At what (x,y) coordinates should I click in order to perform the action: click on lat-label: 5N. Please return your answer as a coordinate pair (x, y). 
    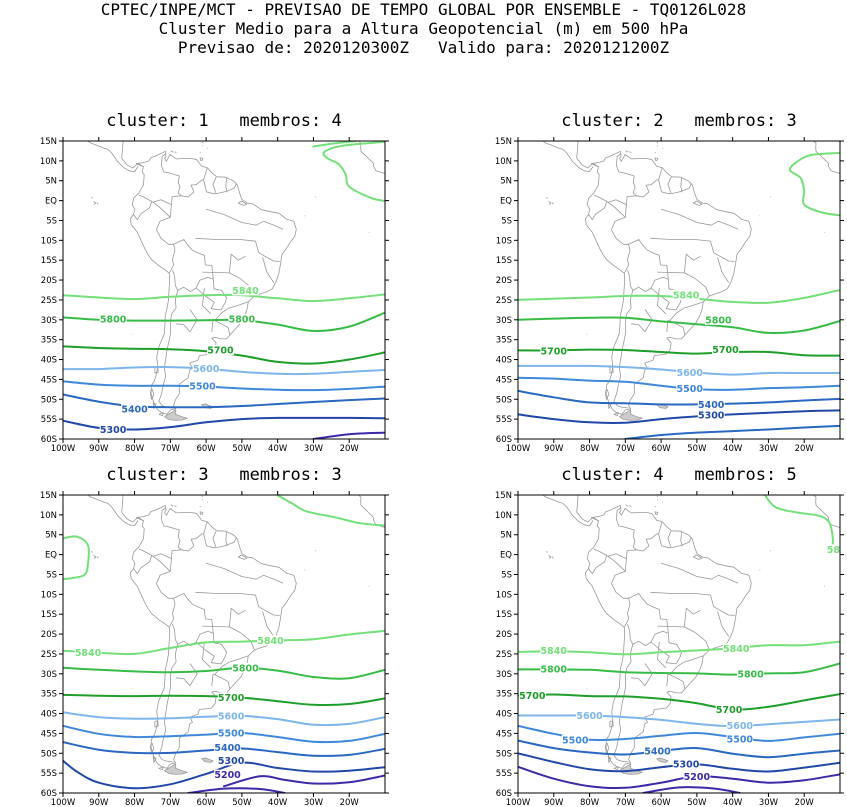
    Looking at the image, I should click on (506, 536).